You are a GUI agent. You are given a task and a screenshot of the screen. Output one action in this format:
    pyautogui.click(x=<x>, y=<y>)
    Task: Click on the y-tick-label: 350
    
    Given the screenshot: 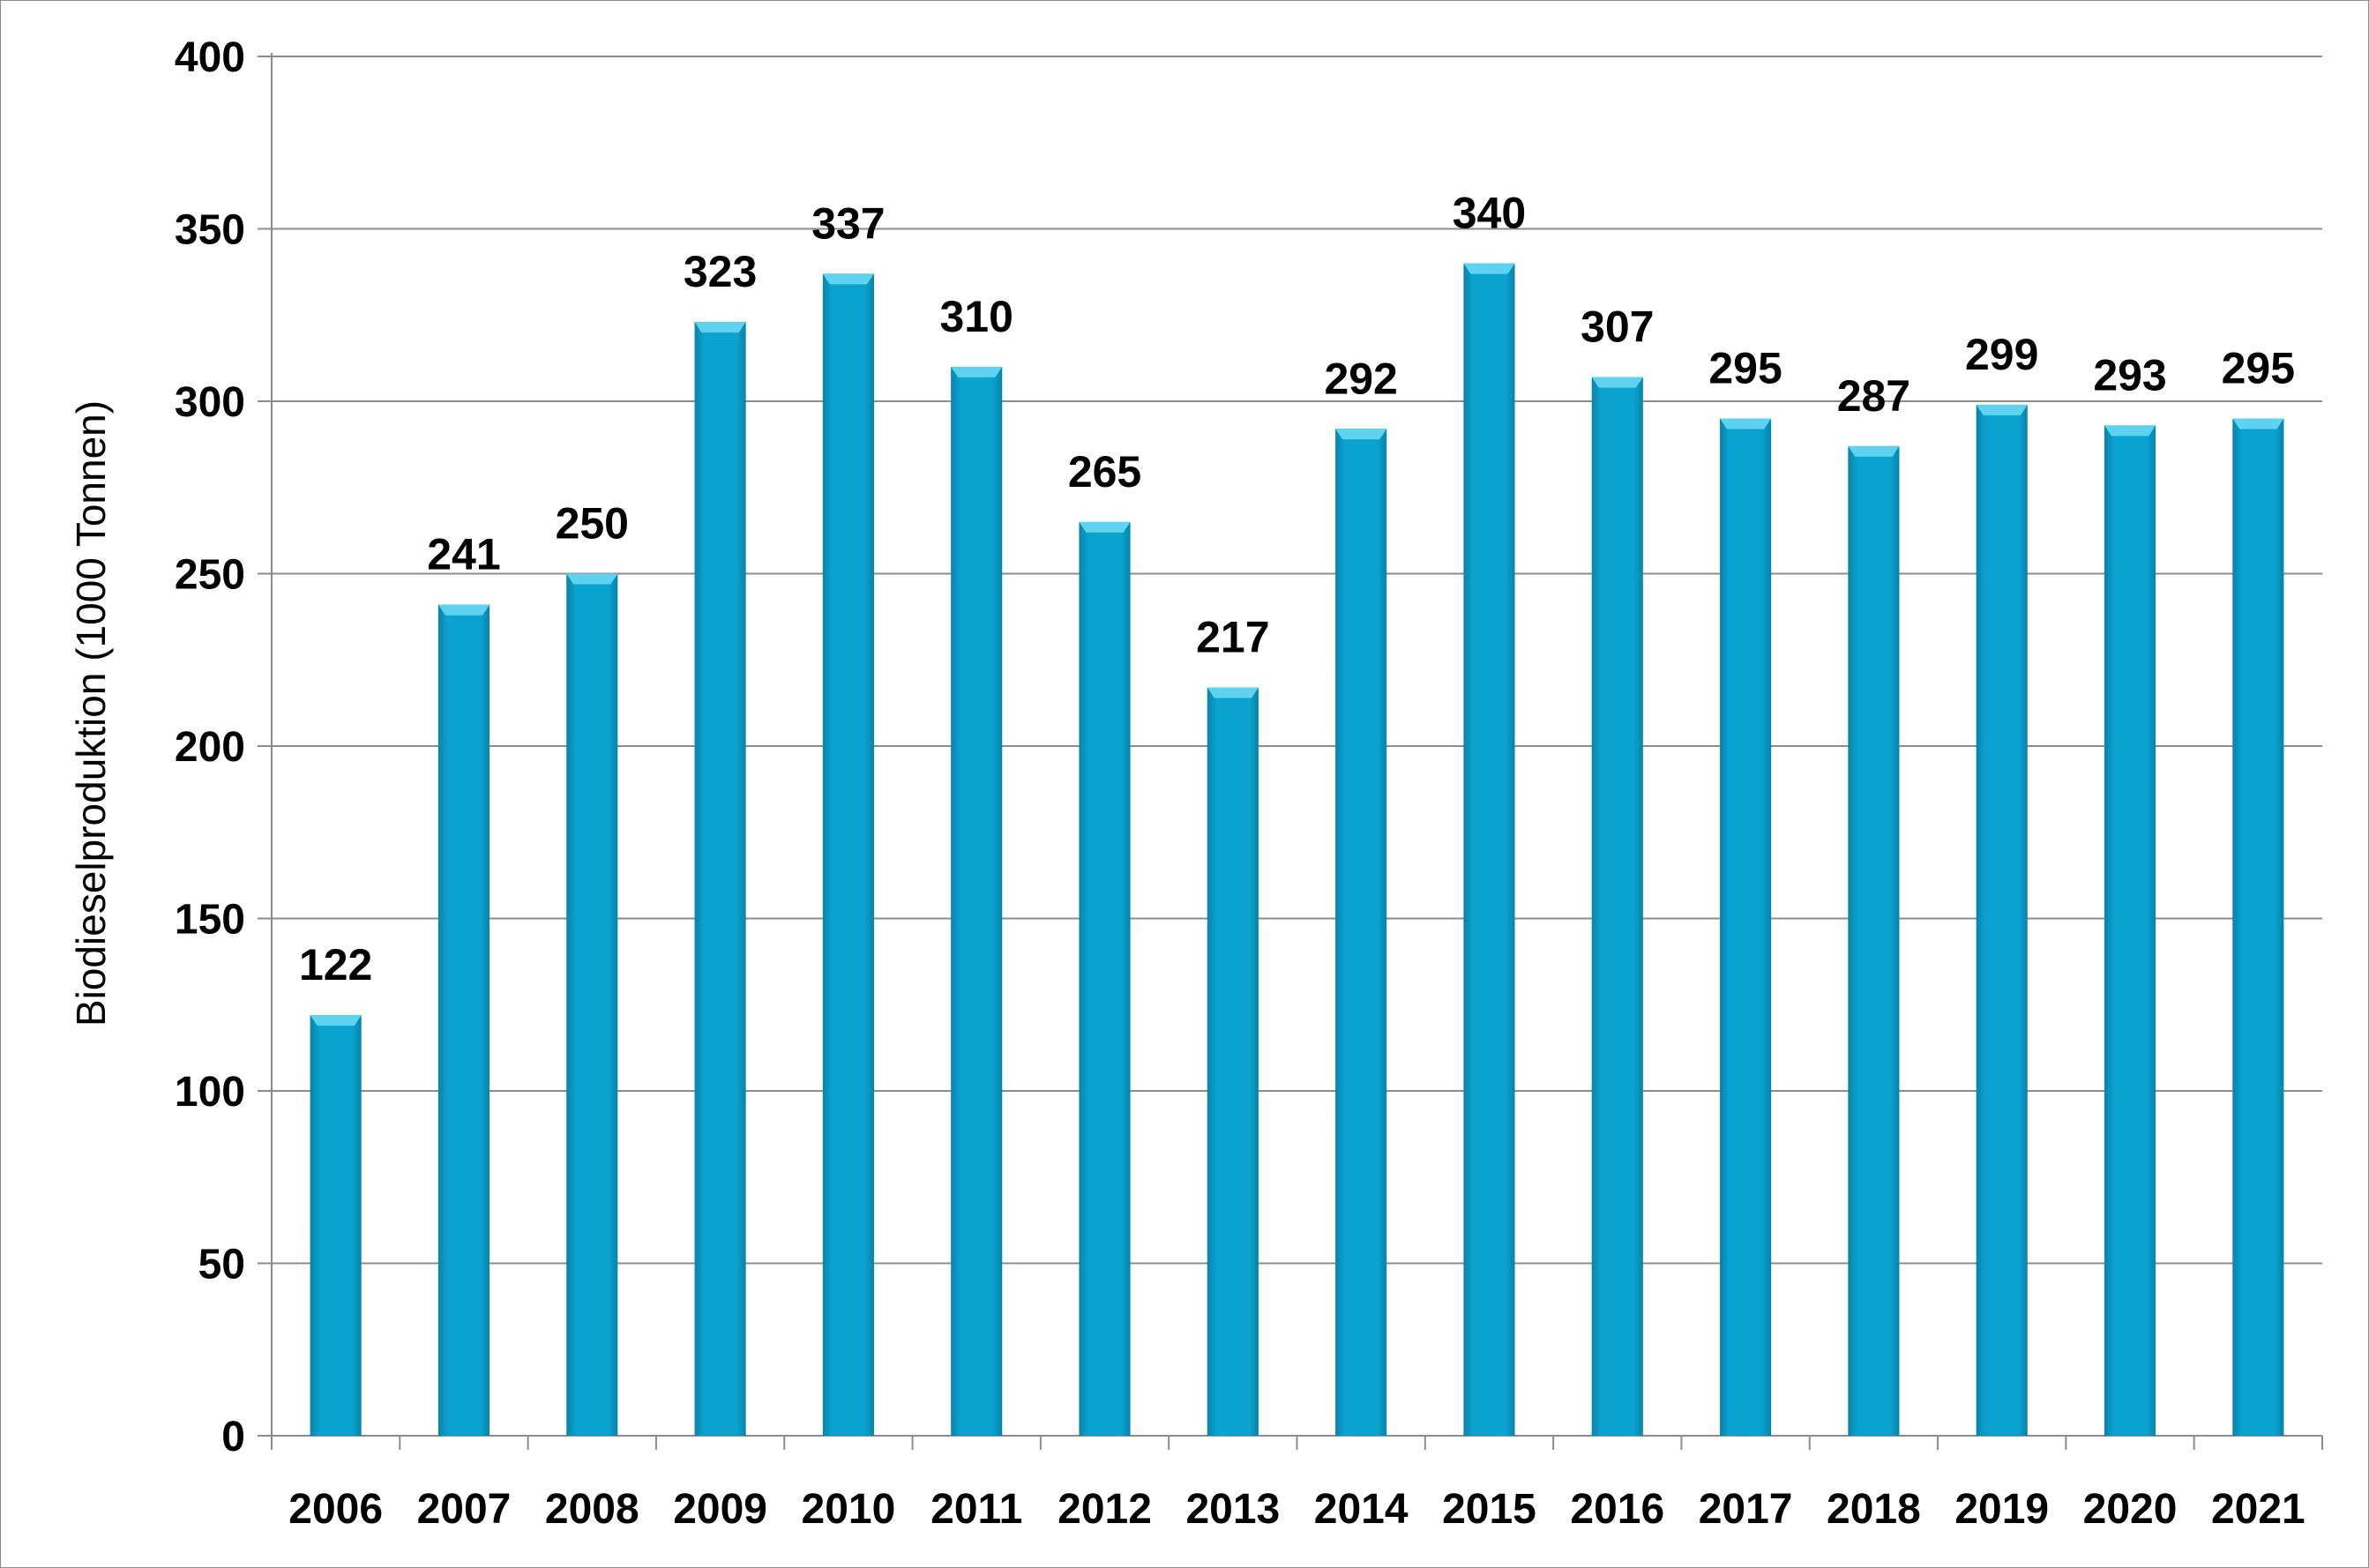 What is the action you would take?
    pyautogui.click(x=210, y=230)
    